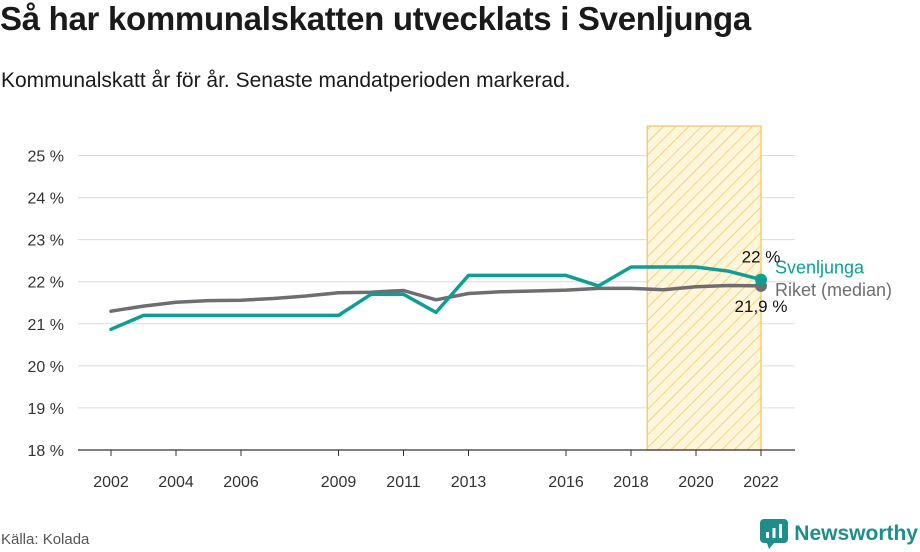 The image size is (920, 552). Describe the element at coordinates (339, 482) in the screenshot. I see `x-tick-label: 2009` at that location.